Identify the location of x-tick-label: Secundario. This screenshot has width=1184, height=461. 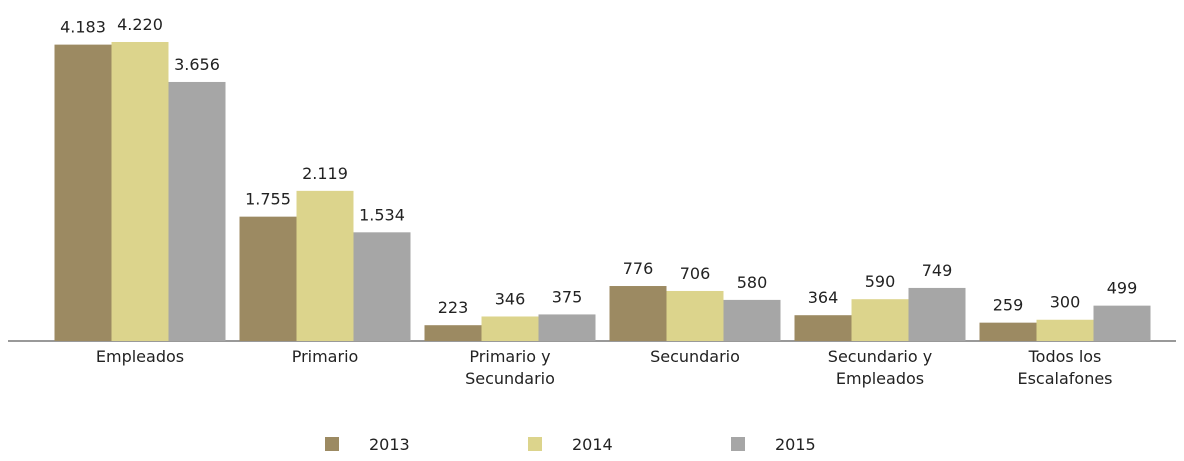
(695, 356).